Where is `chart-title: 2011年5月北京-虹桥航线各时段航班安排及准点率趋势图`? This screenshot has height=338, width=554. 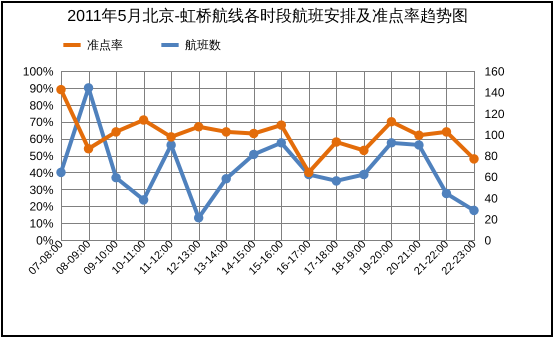 chart-title: 2011年5月北京-虹桥航线各时段航班安排及准点率趋势图 is located at coordinates (267, 16).